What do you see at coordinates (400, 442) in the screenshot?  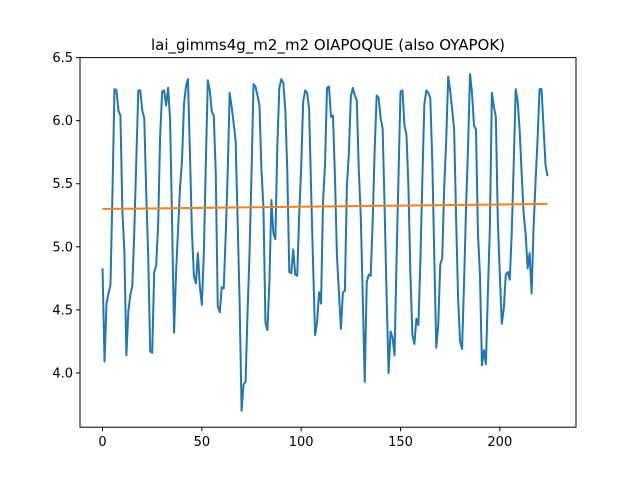 I see `x-tick-label: 150` at bounding box center [400, 442].